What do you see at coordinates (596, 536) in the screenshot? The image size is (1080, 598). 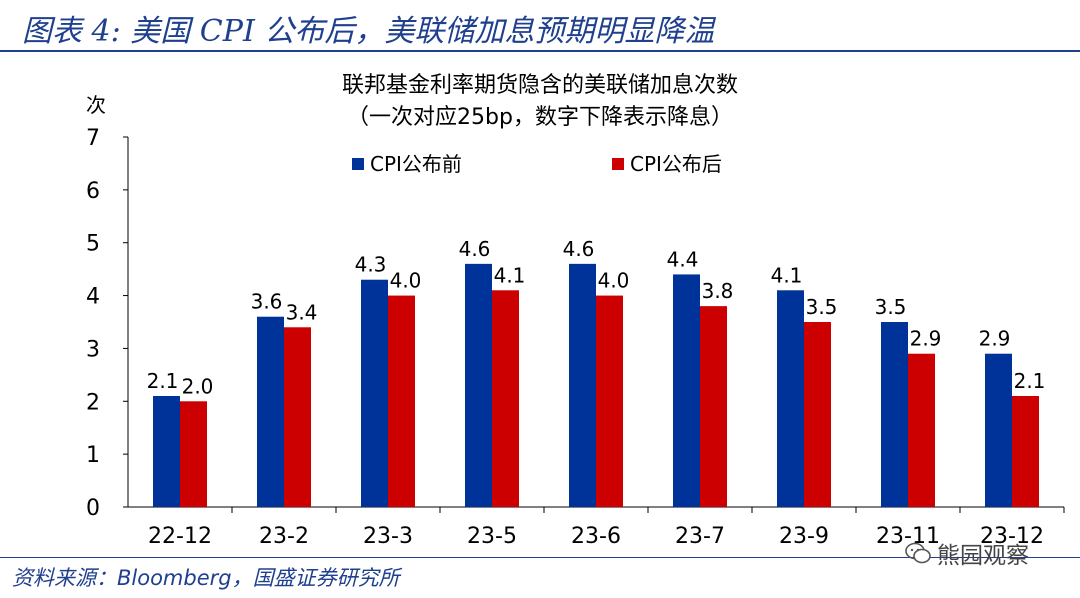 I see `x-tick-label: 23-6` at bounding box center [596, 536].